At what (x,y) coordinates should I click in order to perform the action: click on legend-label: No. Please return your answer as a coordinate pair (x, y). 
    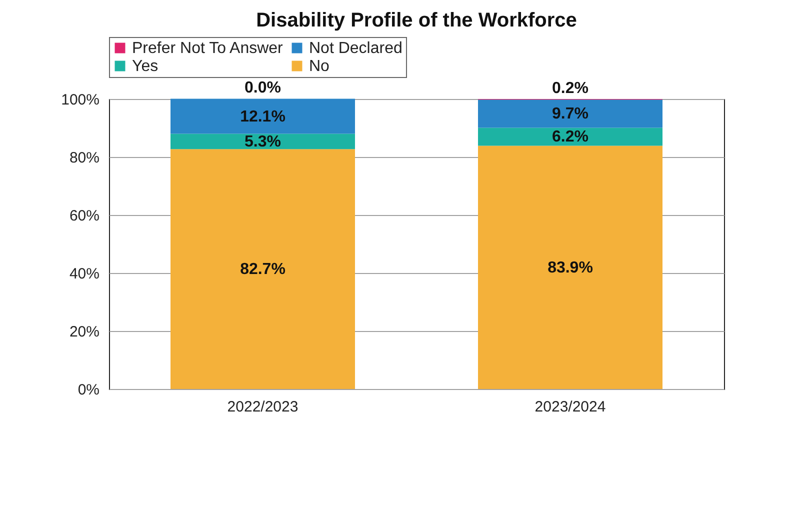
    Looking at the image, I should click on (319, 66).